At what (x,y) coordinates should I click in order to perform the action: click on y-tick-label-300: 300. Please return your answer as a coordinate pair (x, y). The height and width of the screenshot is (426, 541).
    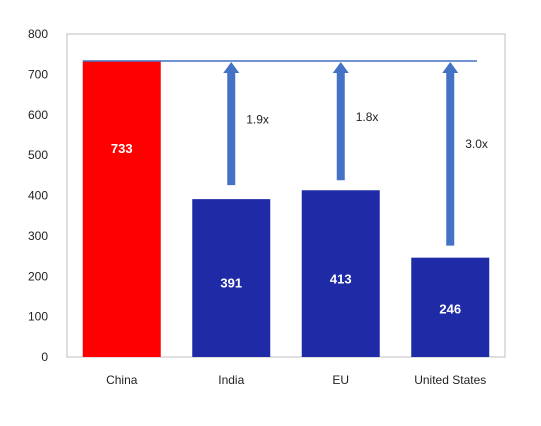
    Looking at the image, I should click on (38, 236).